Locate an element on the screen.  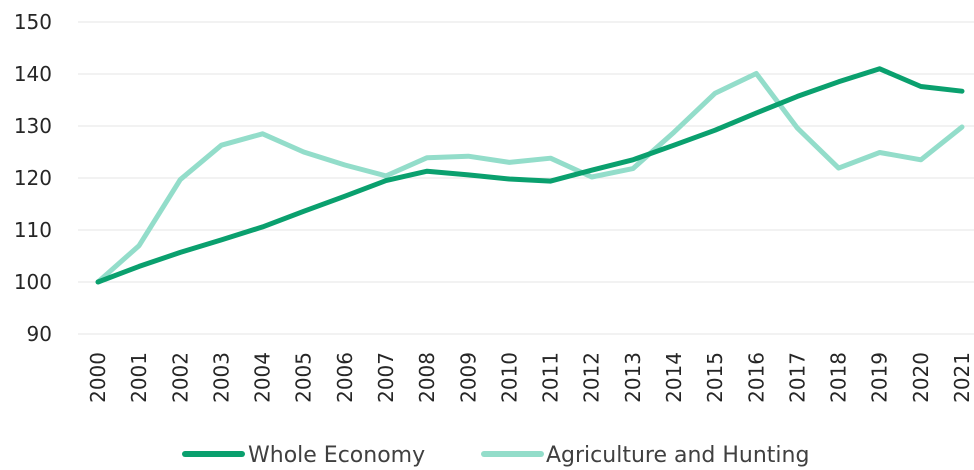
x-tick-label-2006: 2006 is located at coordinates (345, 377).